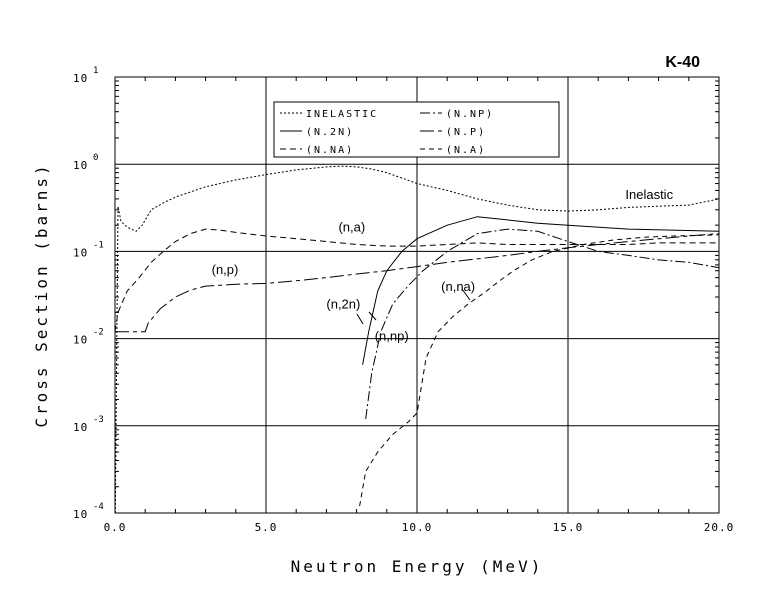 The image size is (780, 591). I want to click on y-tick-exponent: 0, so click(95, 158).